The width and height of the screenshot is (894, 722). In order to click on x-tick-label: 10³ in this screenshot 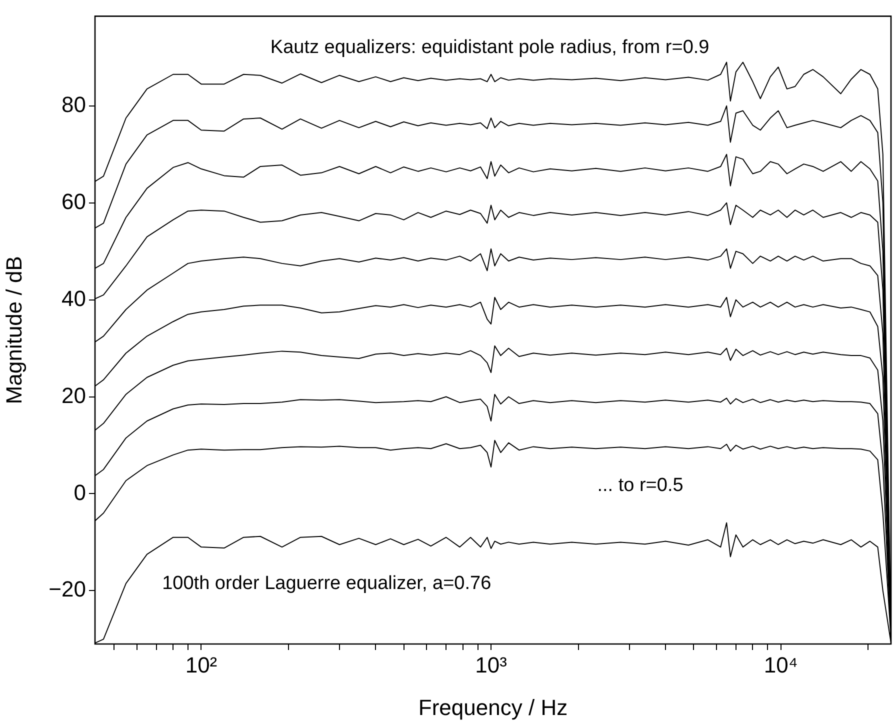, I will do `click(491, 665)`.